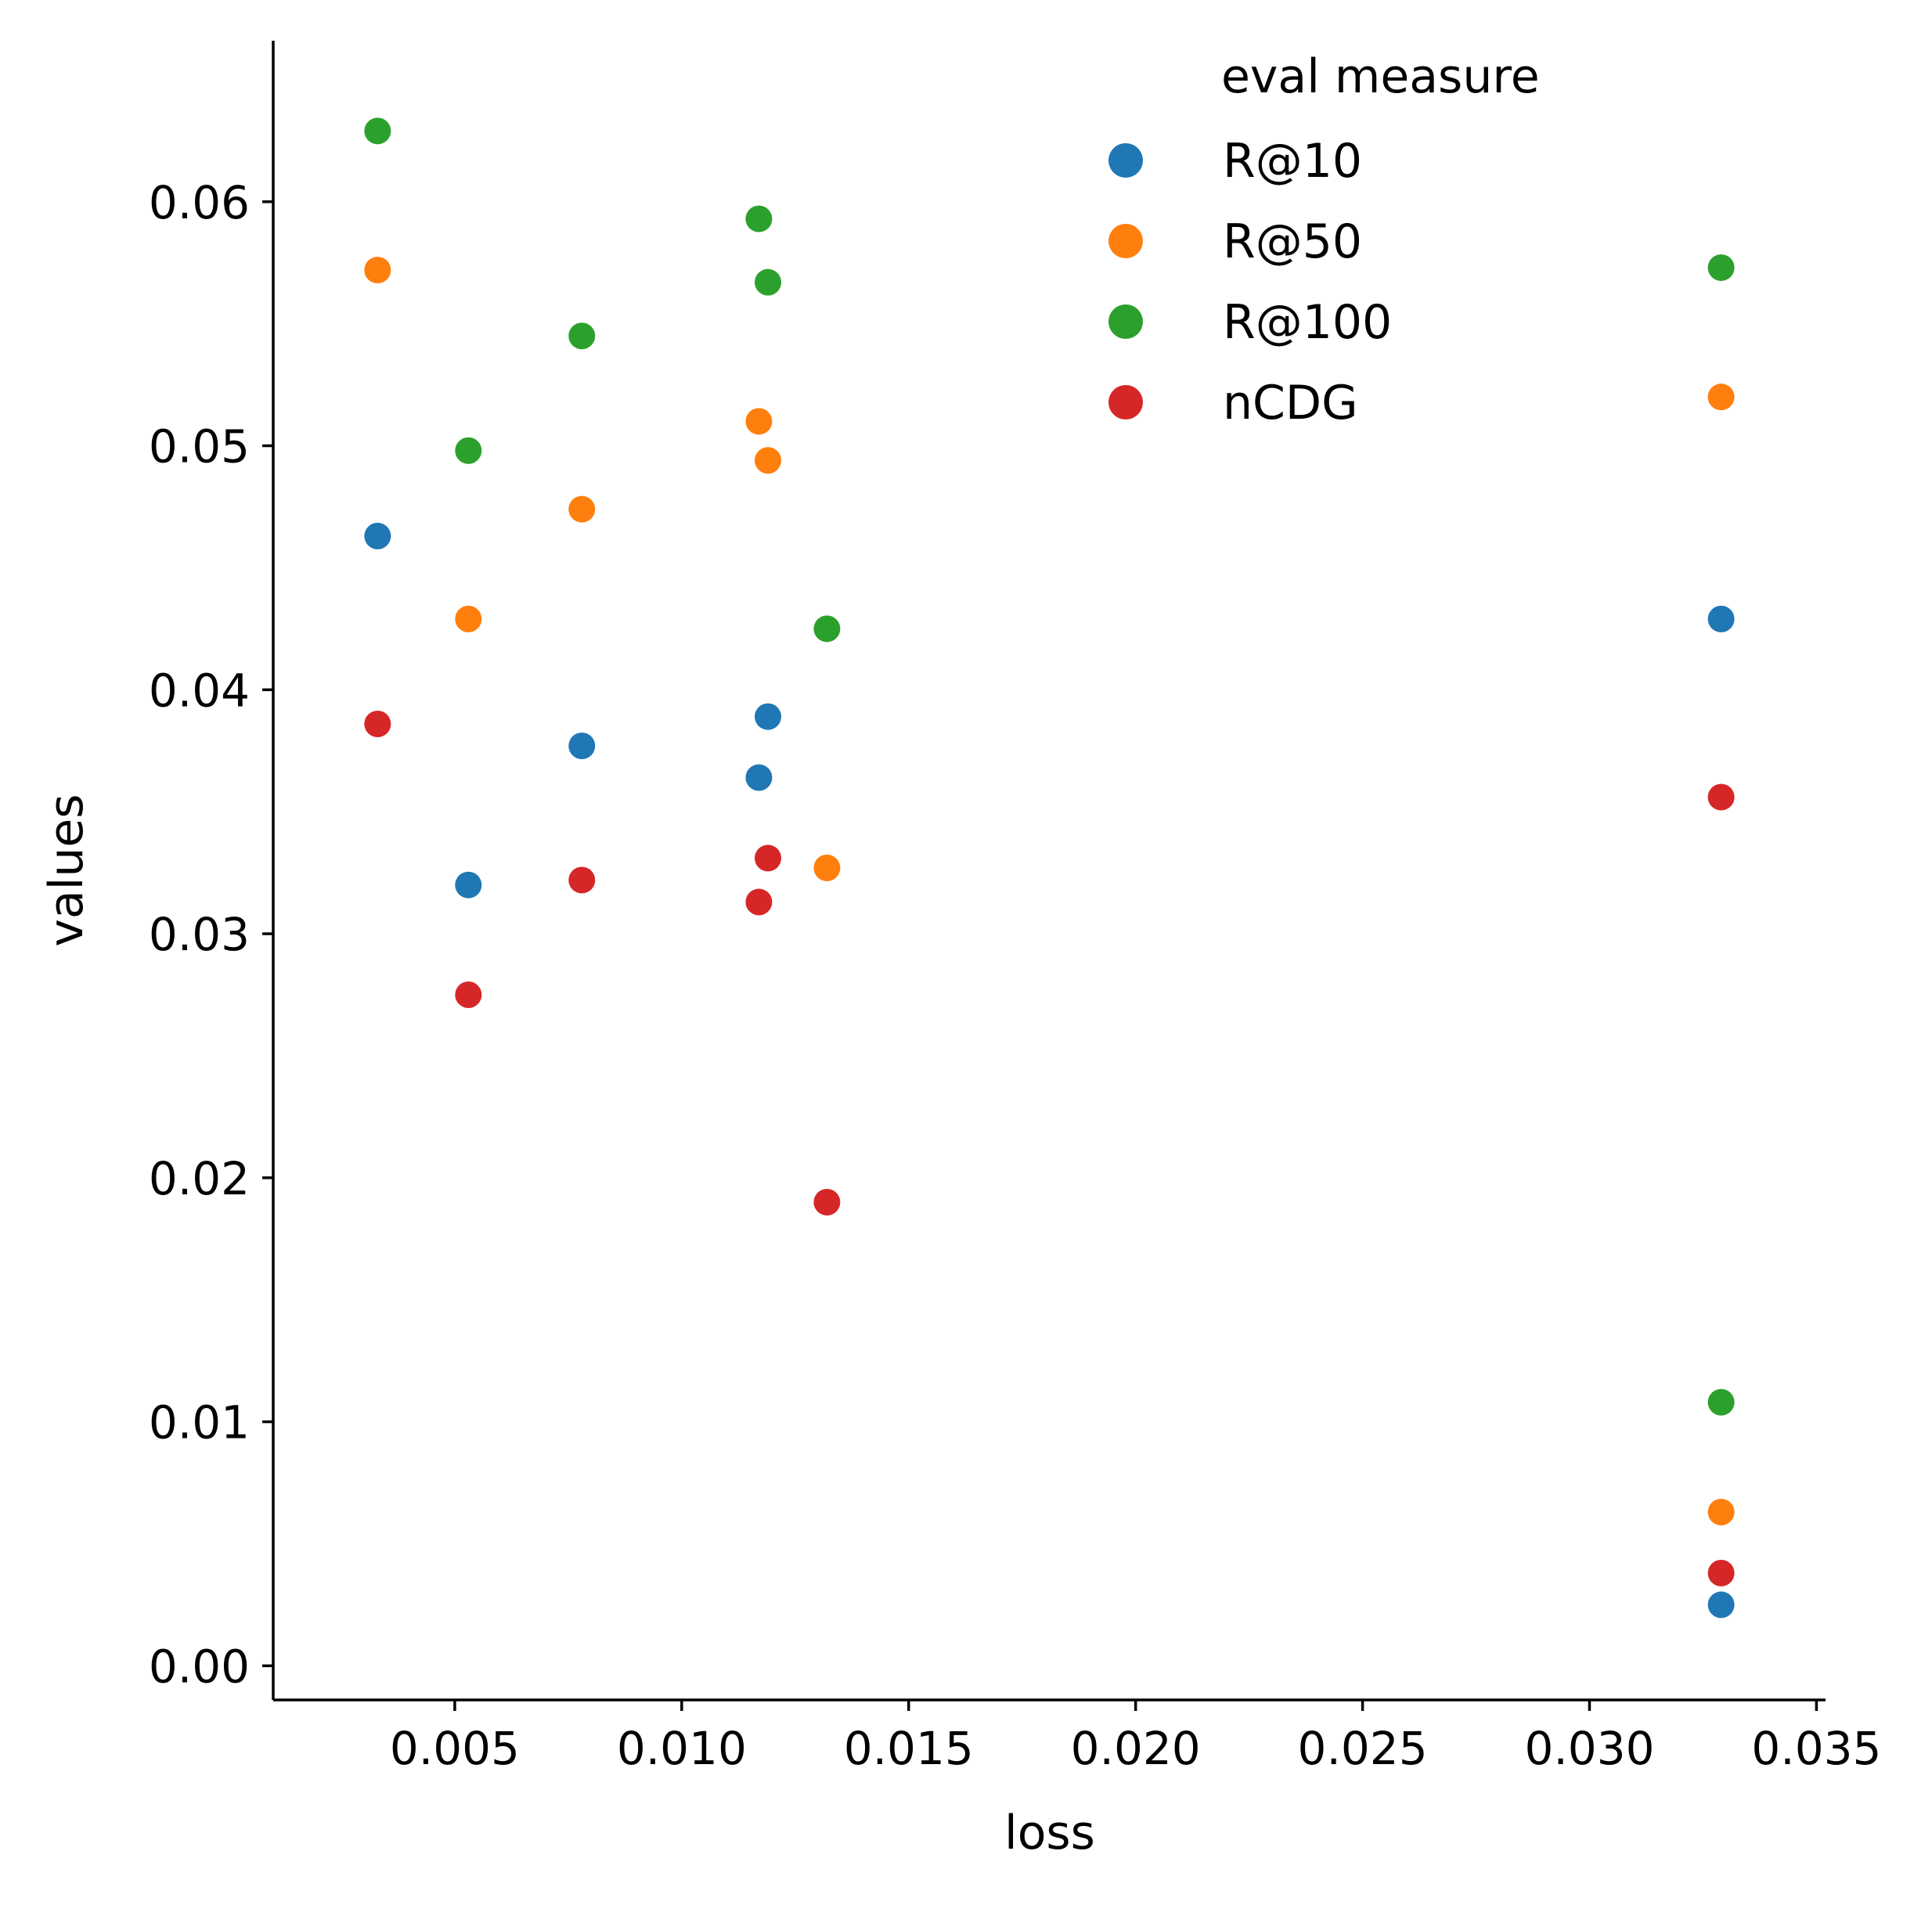 This screenshot has width=1932, height=1905. I want to click on x-tick-label: 0.025, so click(1363, 1748).